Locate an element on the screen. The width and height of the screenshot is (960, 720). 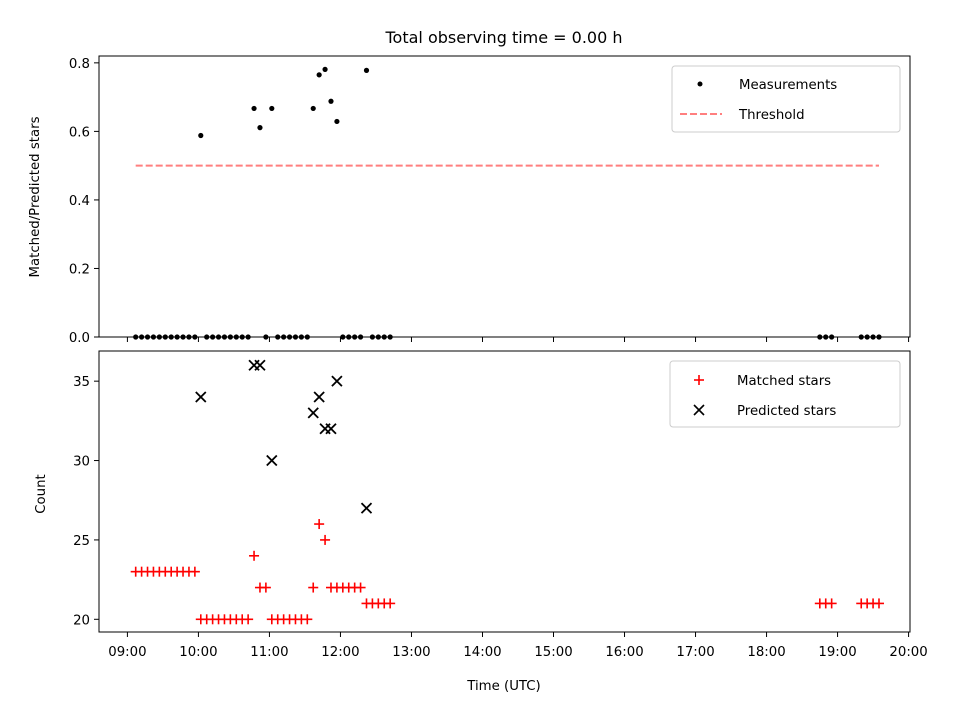
legend-predicted-label: Predicted stars is located at coordinates (786, 411).